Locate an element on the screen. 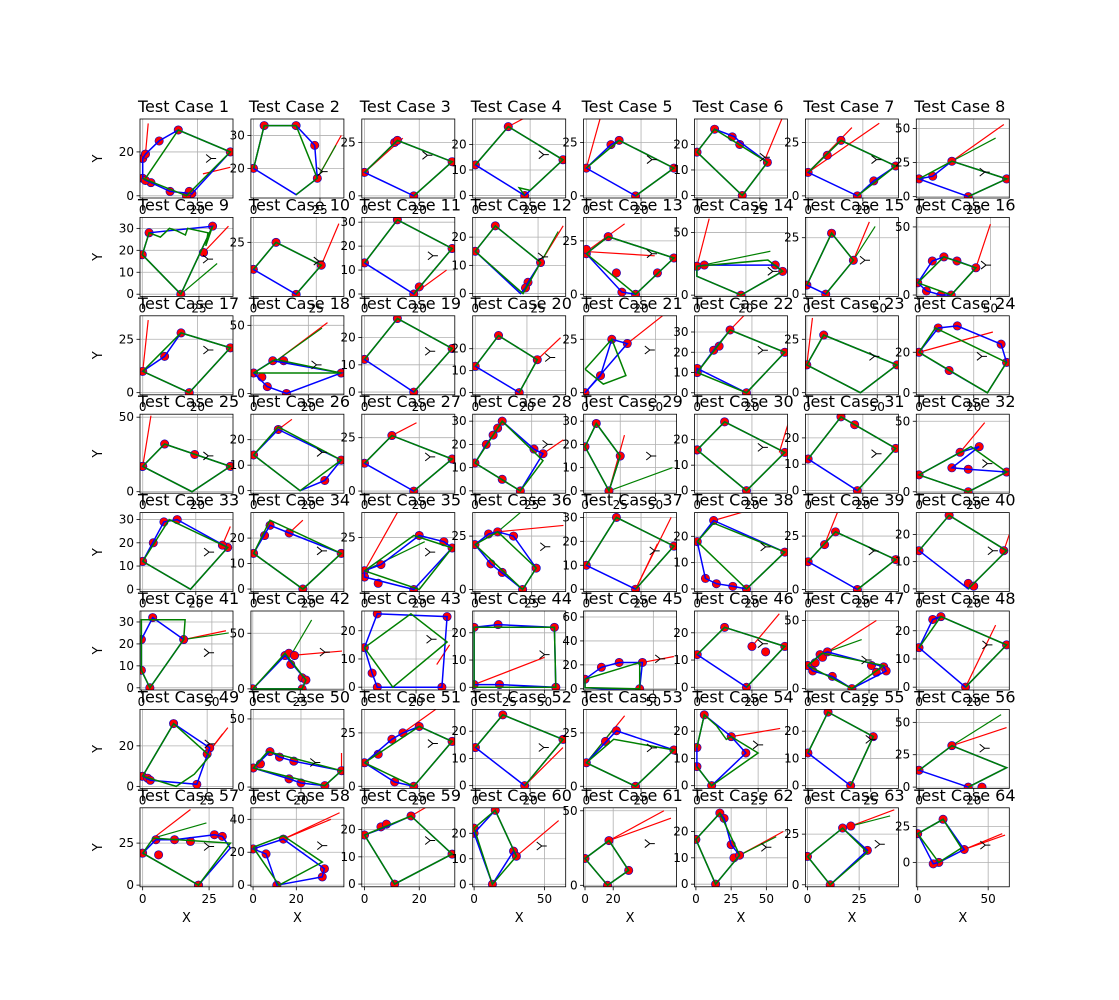  panel-51: 0 20 0 25 Test Case 51 is located at coordinates (401, 747).